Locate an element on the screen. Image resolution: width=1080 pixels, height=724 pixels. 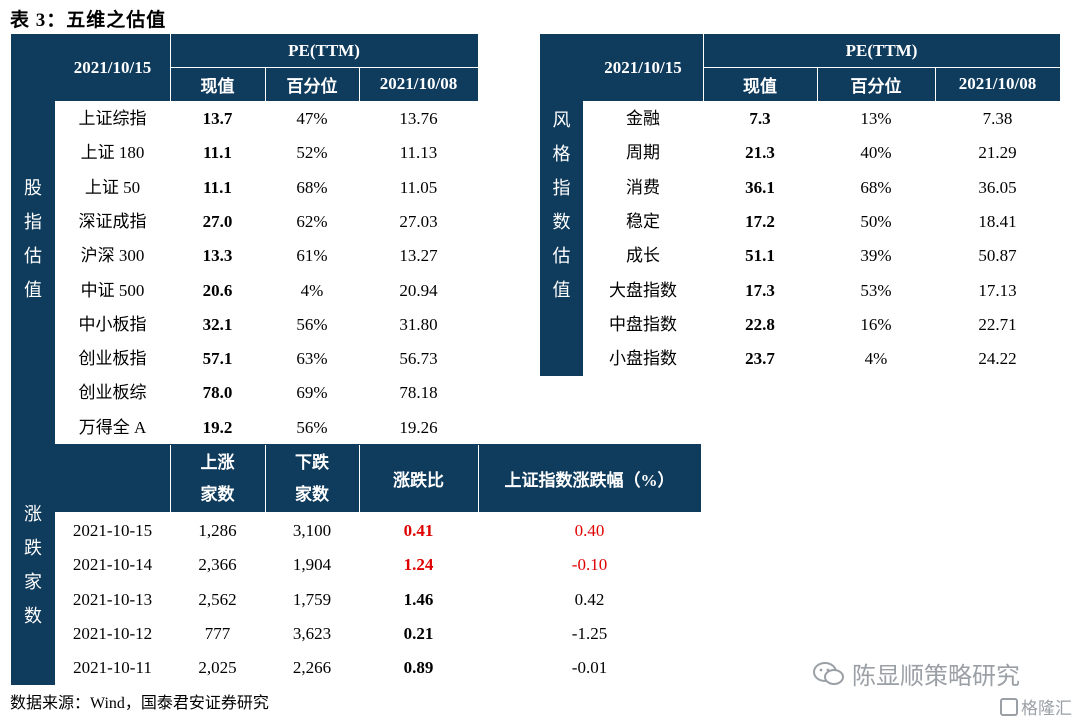
table-row: 上证 50 11.1 68% 11.05 is located at coordinates (266, 188).